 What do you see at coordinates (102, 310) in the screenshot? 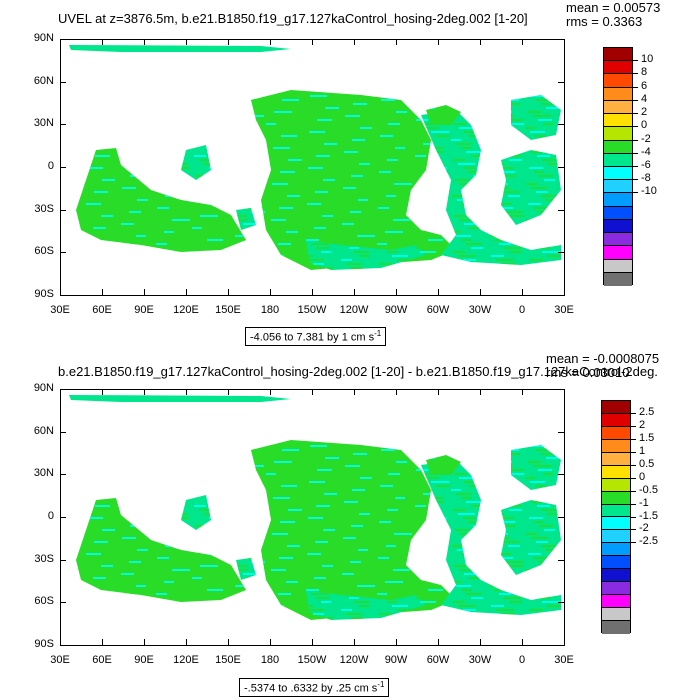
I see `top-lon-tick-label: 60E` at bounding box center [102, 310].